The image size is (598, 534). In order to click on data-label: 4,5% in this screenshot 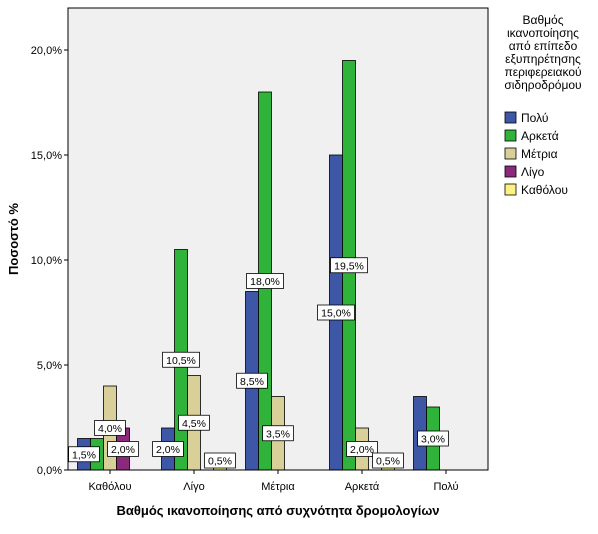, I will do `click(194, 424)`.